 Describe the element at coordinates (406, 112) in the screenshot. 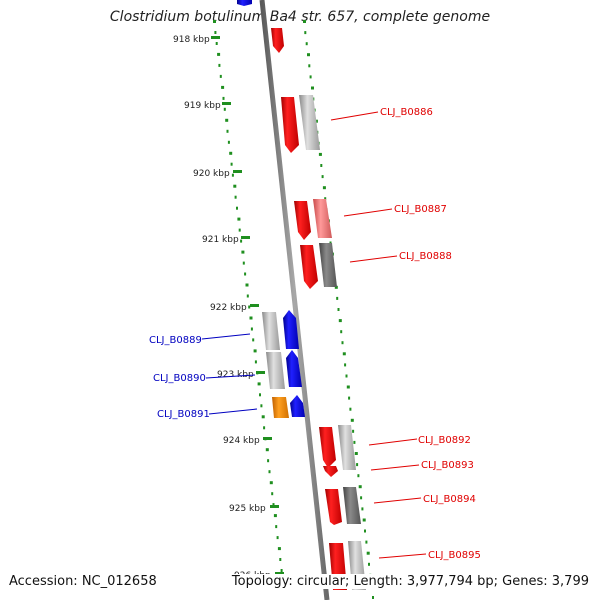

I see `gene-label: CLJ_B0886` at that location.